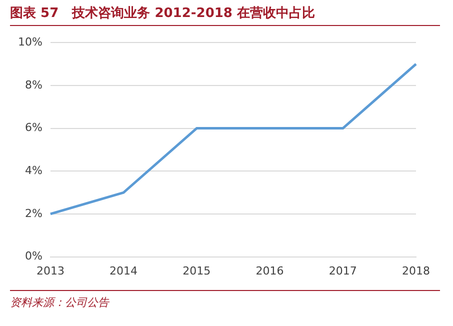 This screenshot has width=453, height=326. Describe the element at coordinates (225, 15) in the screenshot. I see `chart-title: 图表 57 技术咨询业务 2012-2018 在营收中占比` at that location.